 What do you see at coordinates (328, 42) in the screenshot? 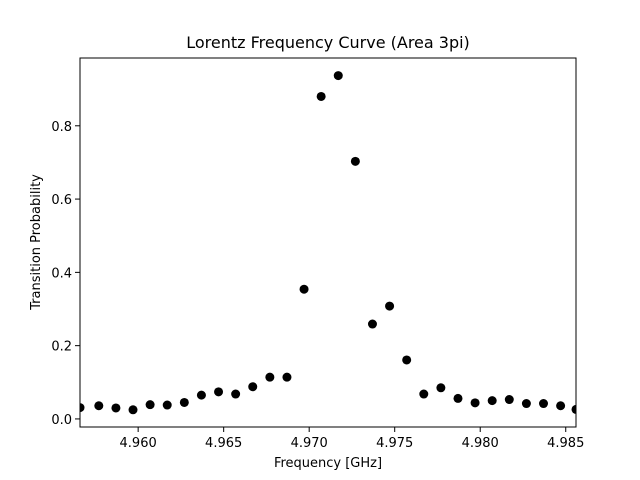
I see `chart-title: Lorentz Frequency Curve (Area 3pi)` at bounding box center [328, 42].